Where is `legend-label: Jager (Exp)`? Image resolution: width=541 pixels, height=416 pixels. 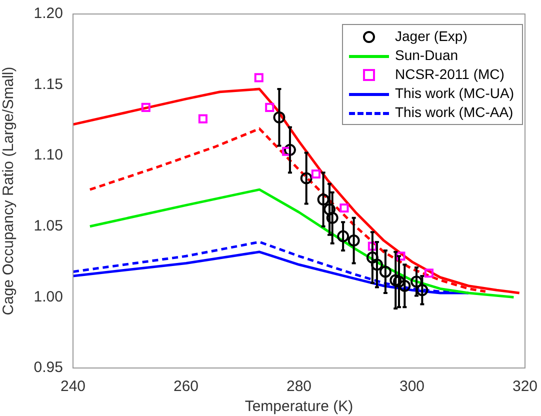 legend-label: Jager (Exp) is located at coordinates (431, 36).